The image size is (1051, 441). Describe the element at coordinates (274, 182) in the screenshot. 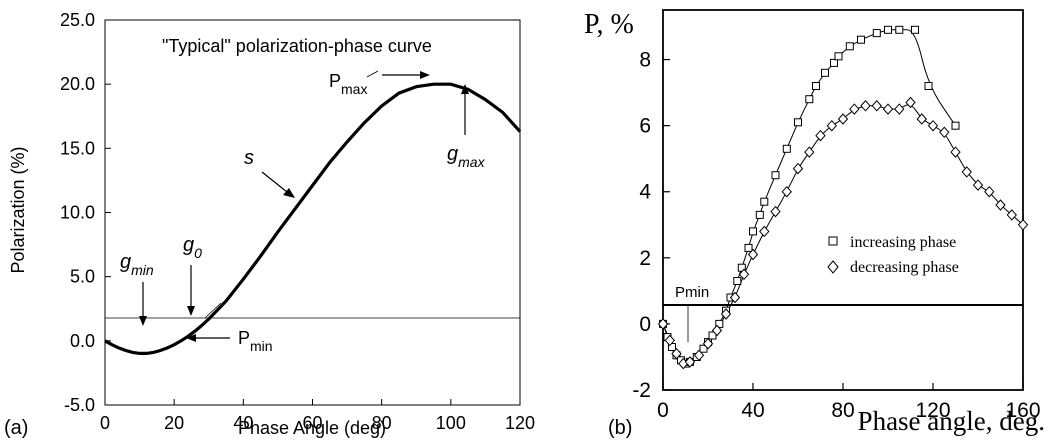

I see `s-arrow` at that location.